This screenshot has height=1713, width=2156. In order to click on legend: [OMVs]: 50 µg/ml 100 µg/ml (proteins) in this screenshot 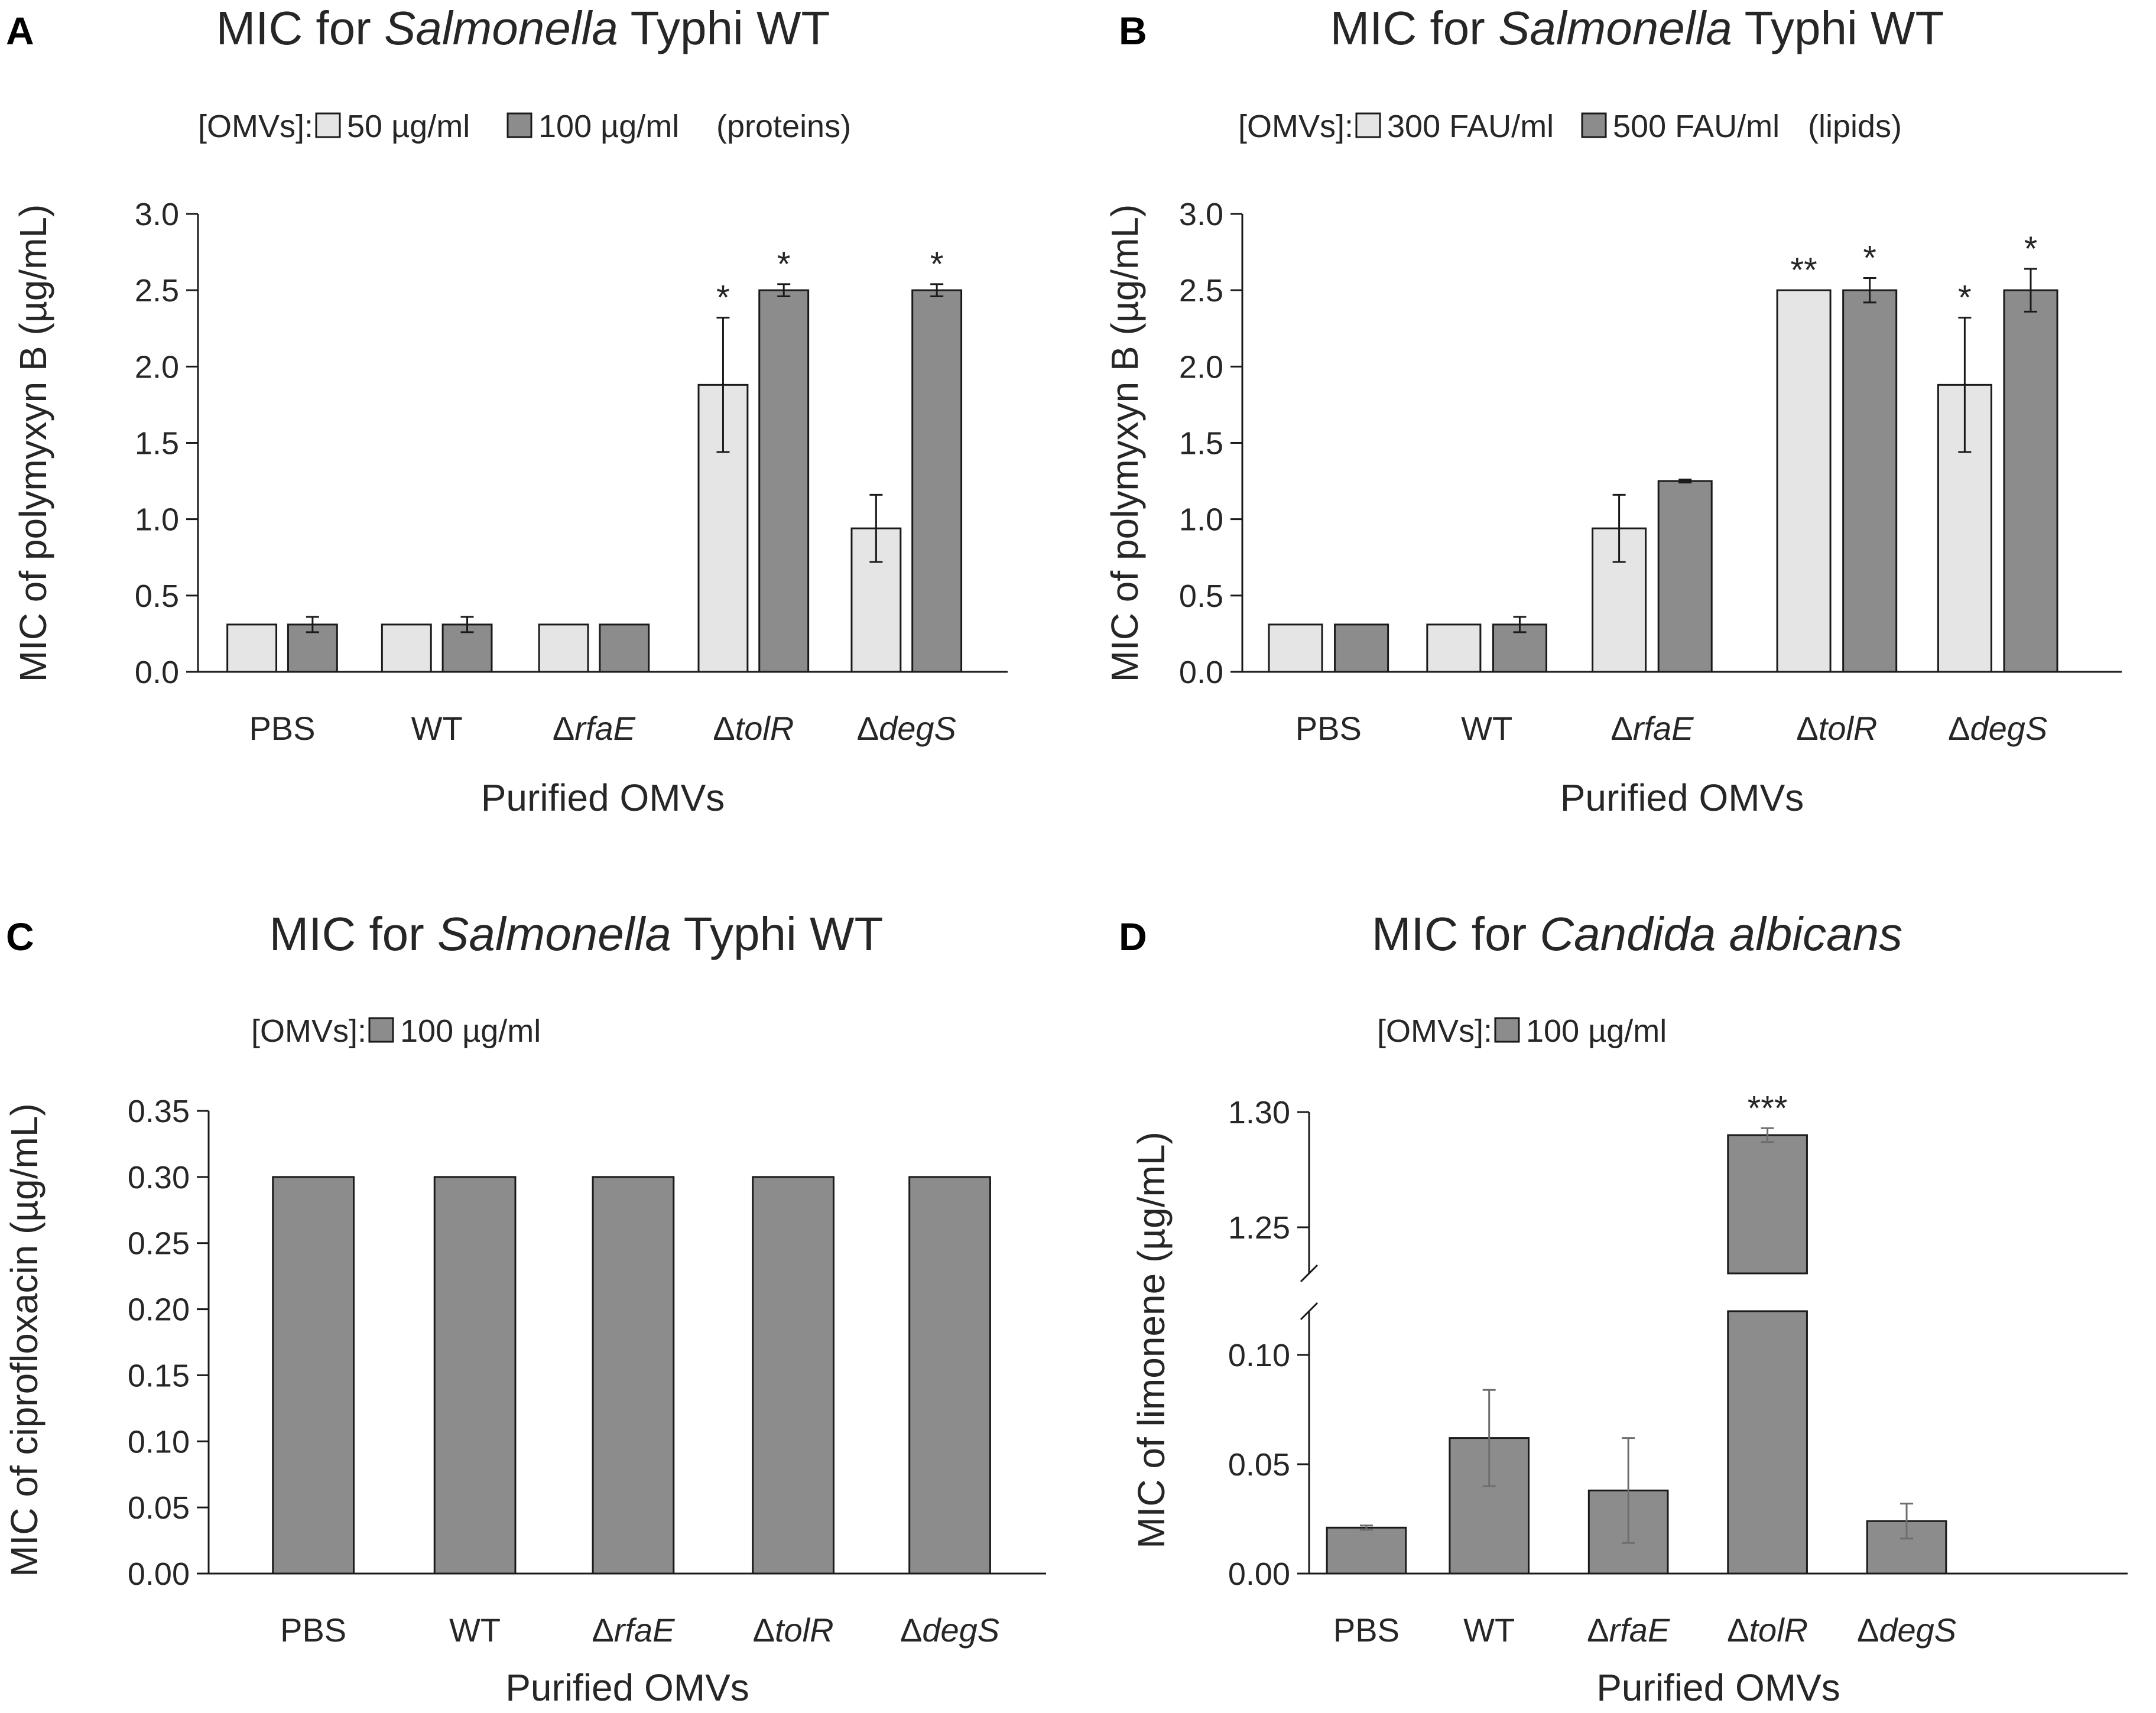, I will do `click(524, 126)`.